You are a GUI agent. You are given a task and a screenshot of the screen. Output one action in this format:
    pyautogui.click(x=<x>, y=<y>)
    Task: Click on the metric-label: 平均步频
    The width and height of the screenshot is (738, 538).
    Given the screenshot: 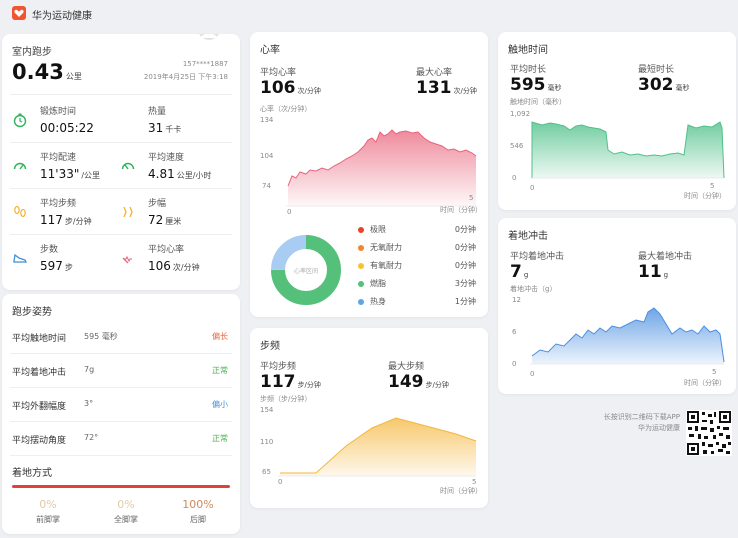 What is the action you would take?
    pyautogui.click(x=58, y=204)
    